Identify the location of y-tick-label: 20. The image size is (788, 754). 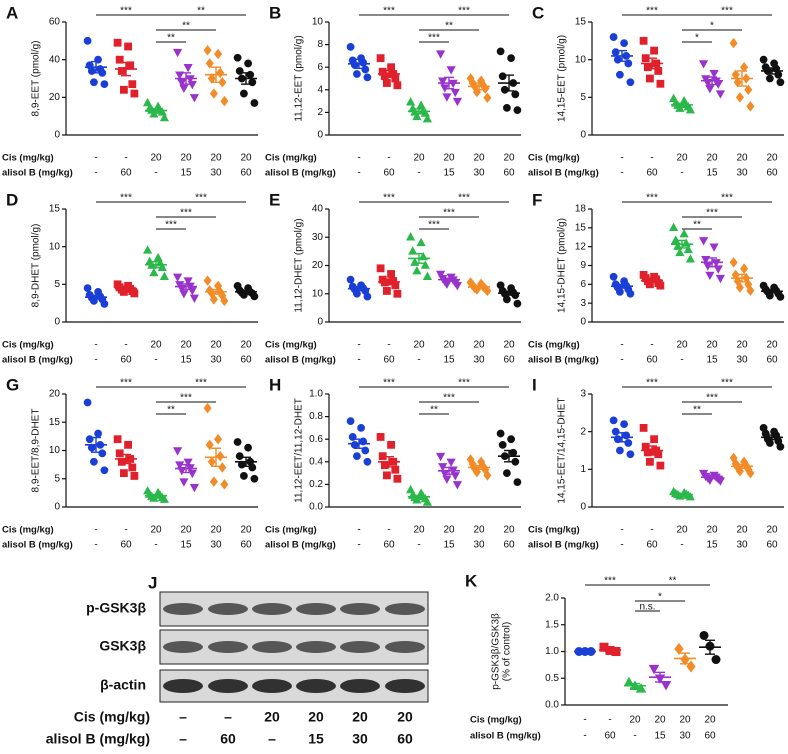
(55, 97).